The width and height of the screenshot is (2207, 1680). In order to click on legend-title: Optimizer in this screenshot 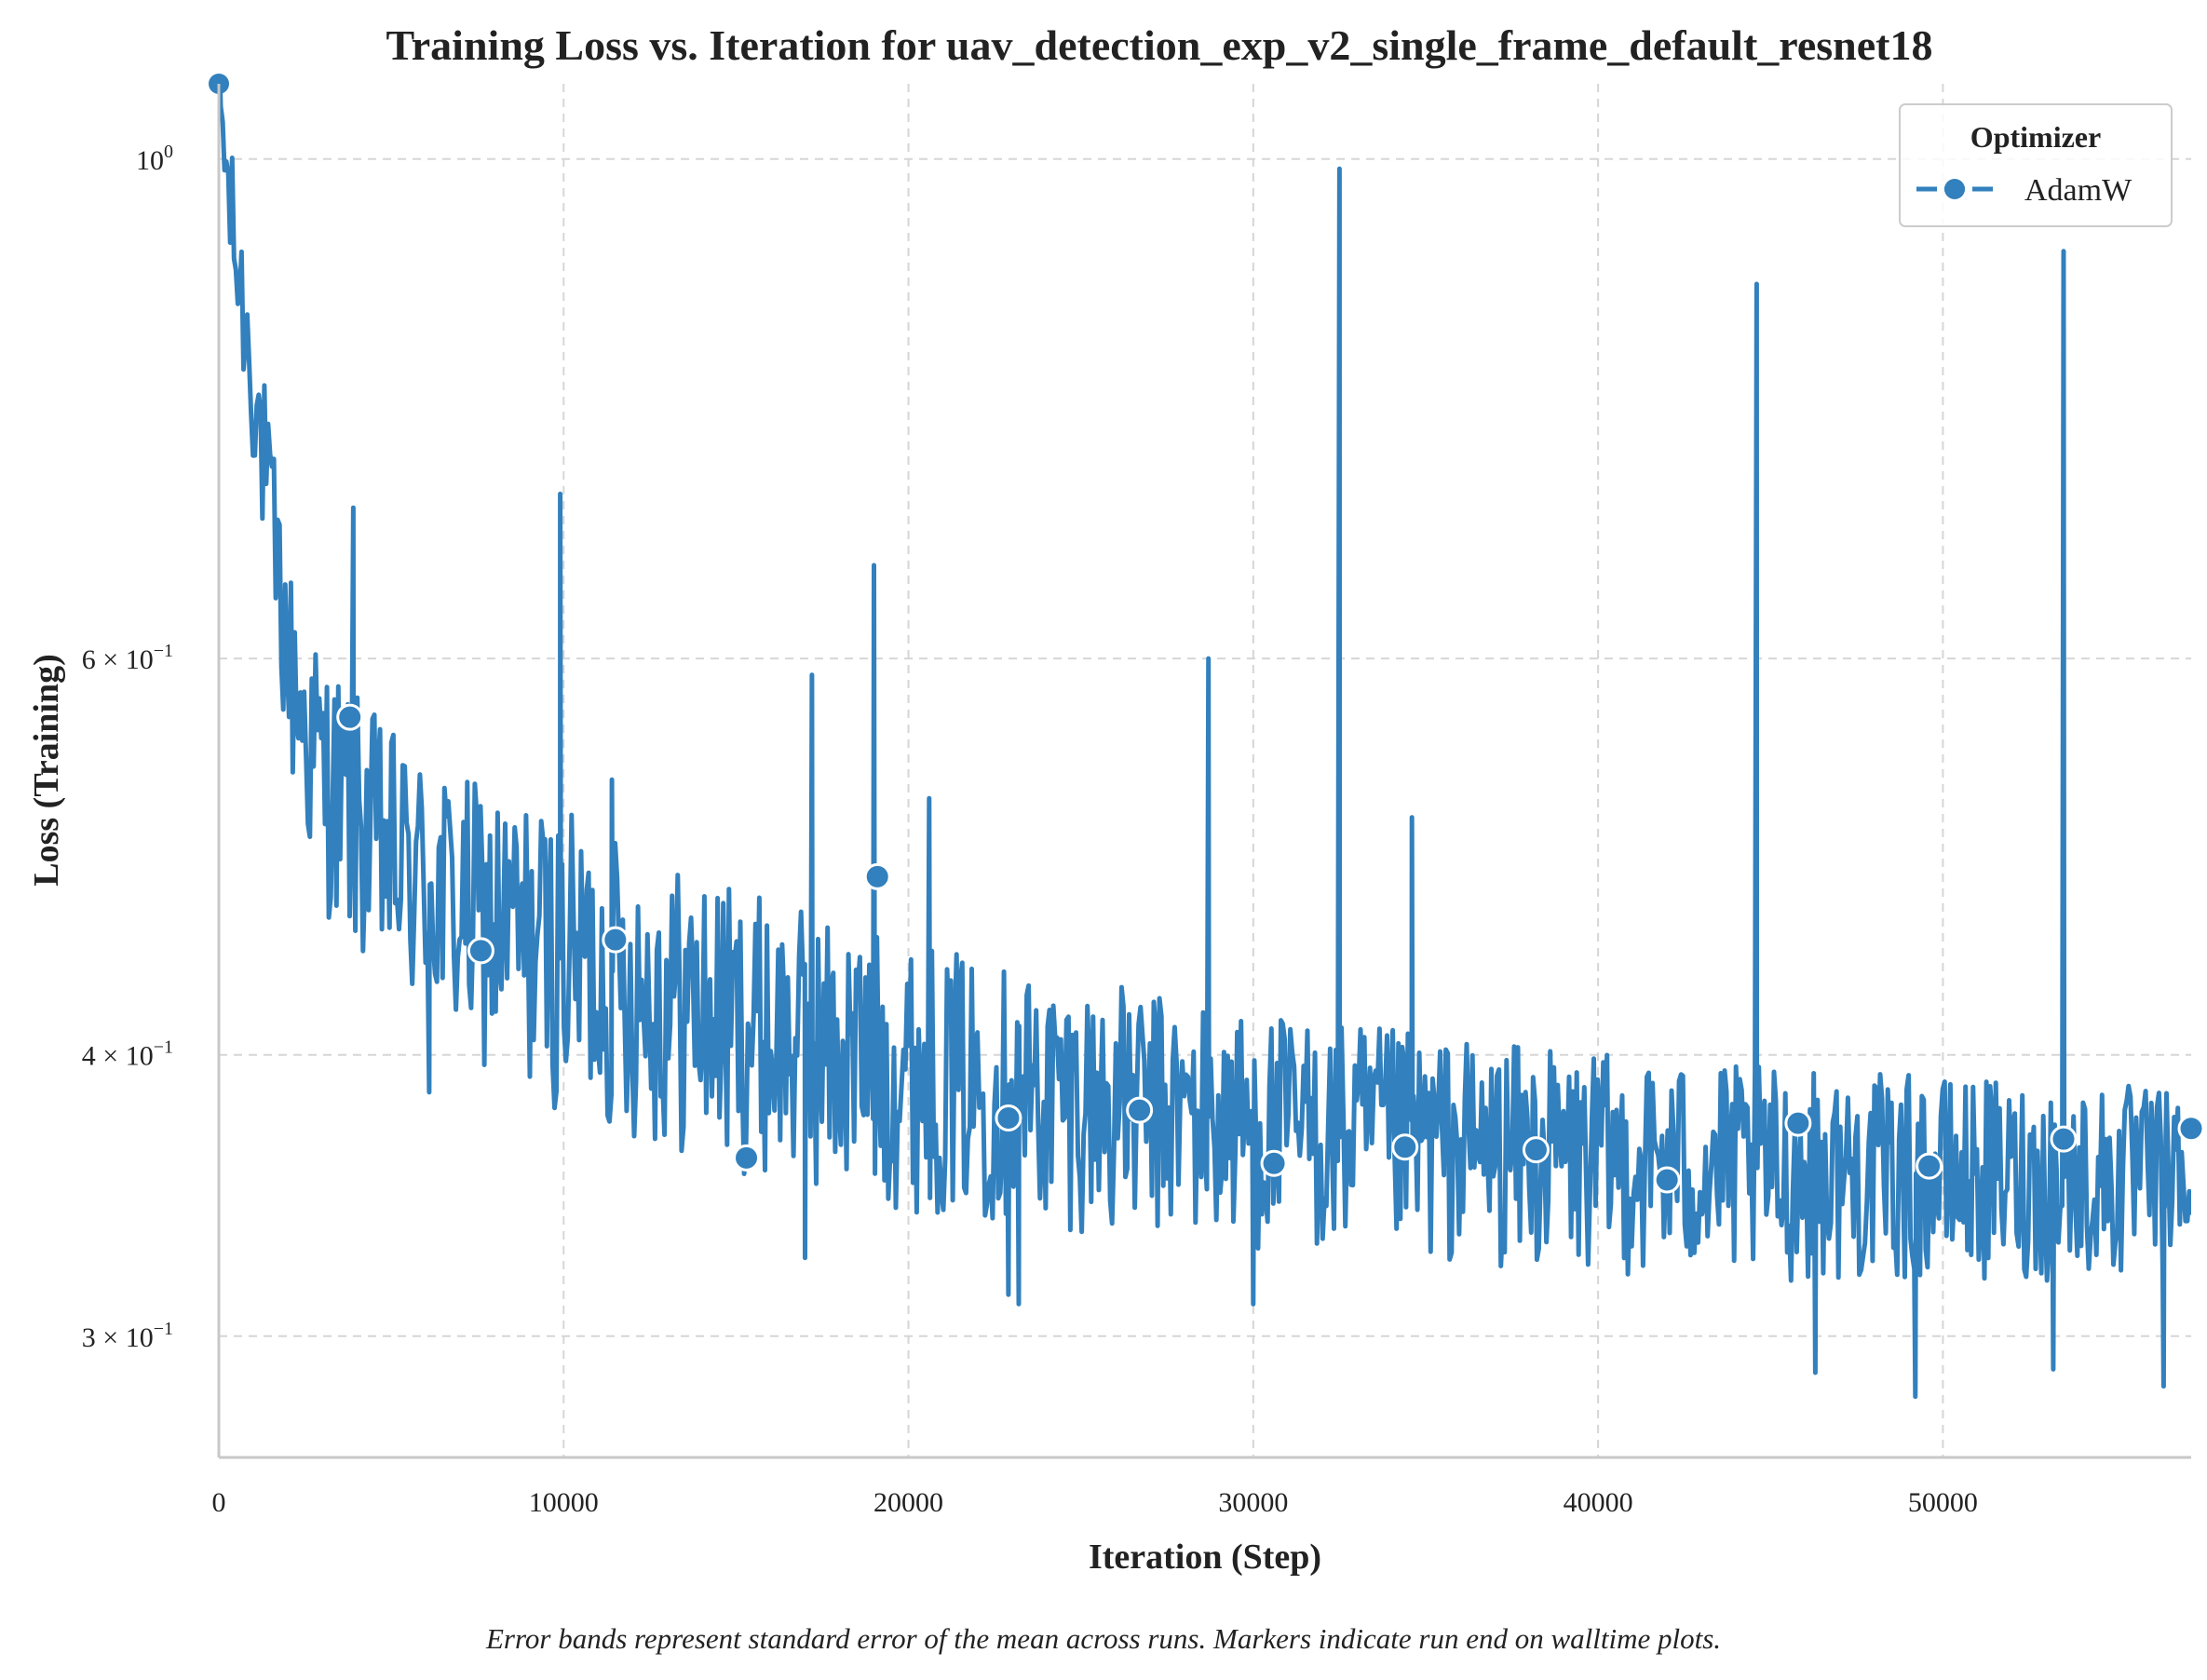, I will do `click(2035, 137)`.